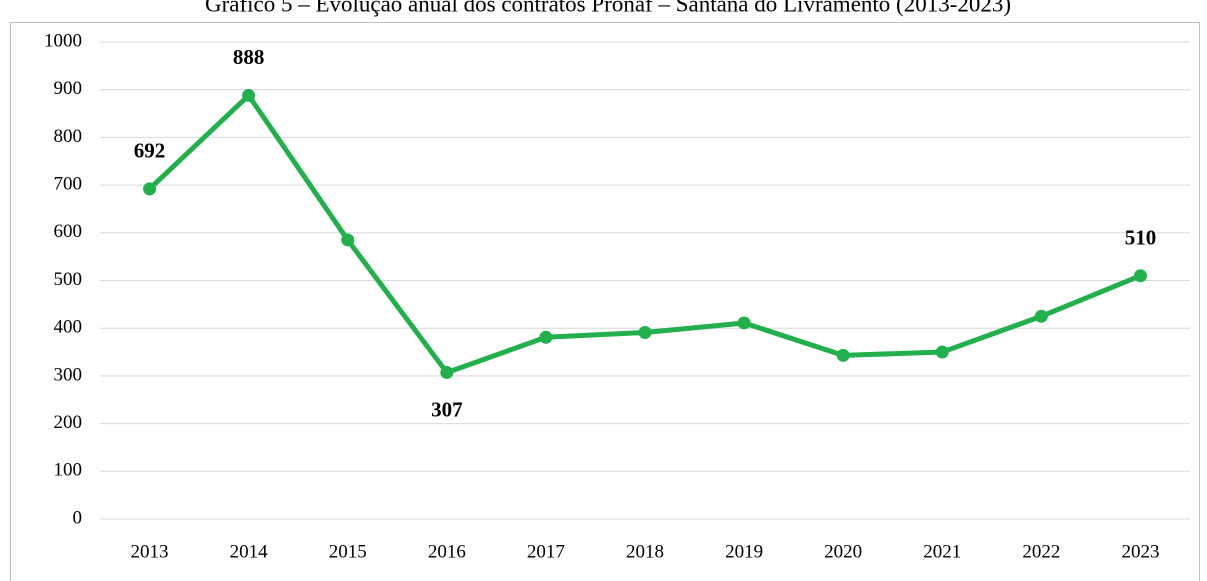 Image resolution: width=1207 pixels, height=581 pixels. What do you see at coordinates (68, 279) in the screenshot?
I see `y-tick-label: 500` at bounding box center [68, 279].